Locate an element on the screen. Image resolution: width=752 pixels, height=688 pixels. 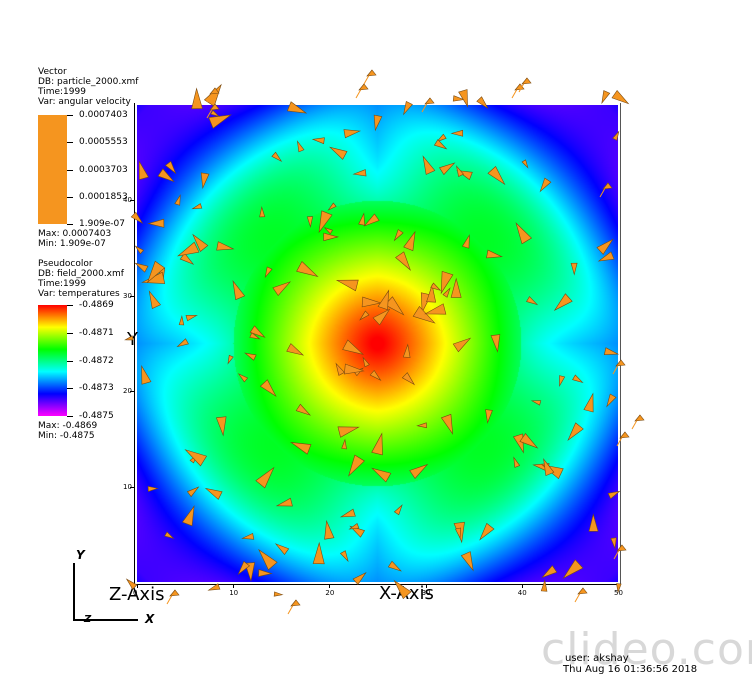
colorbar-tick-label: 0.0003703 is located at coordinates (103, 169).